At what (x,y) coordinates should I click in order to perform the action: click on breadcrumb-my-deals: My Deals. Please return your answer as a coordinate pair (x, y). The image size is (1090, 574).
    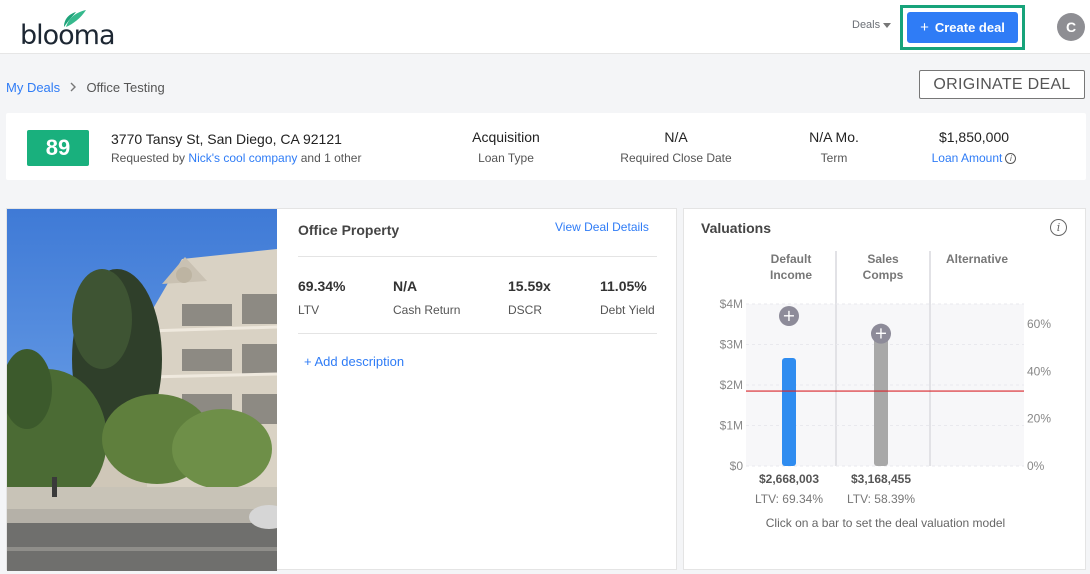
    Looking at the image, I should click on (33, 87).